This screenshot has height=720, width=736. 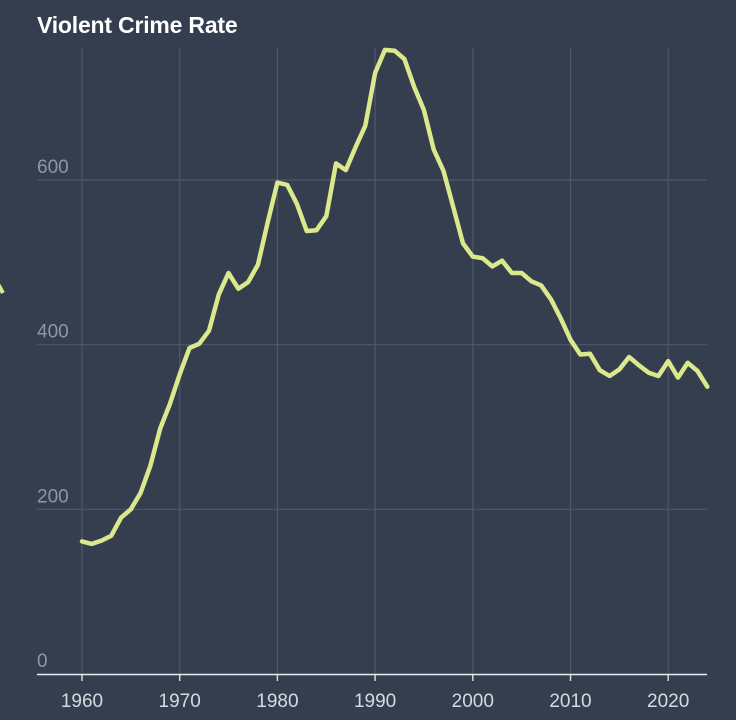 What do you see at coordinates (2, 288) in the screenshot?
I see `offscreen-series-fragment` at bounding box center [2, 288].